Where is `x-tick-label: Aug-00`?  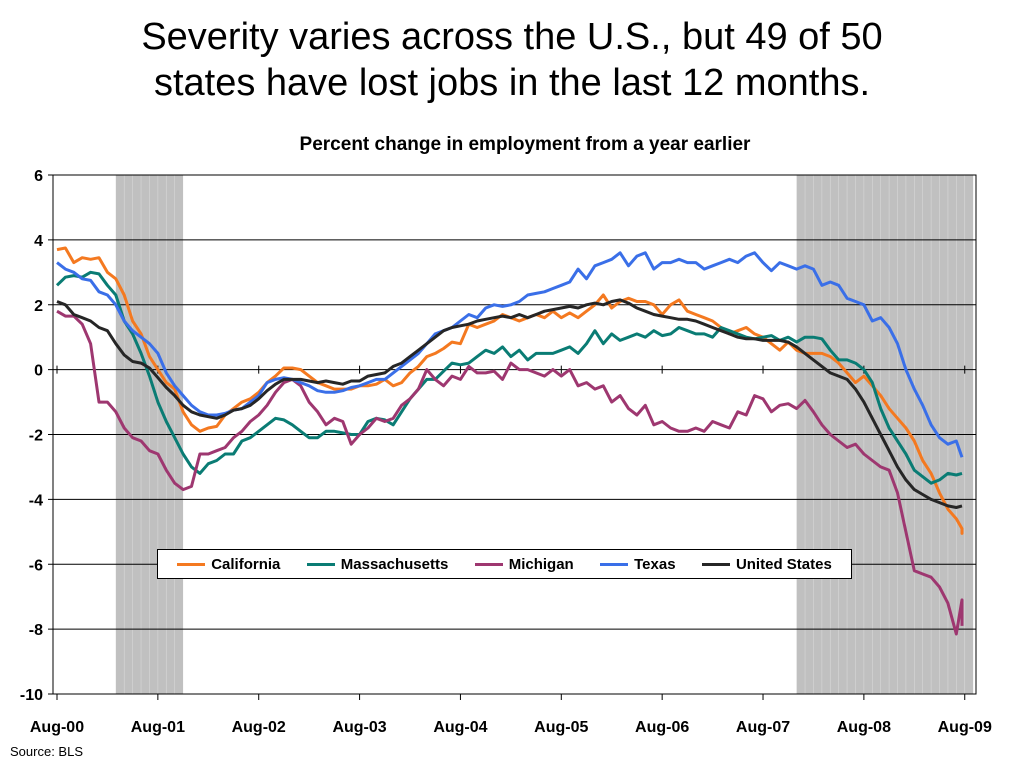 x-tick-label: Aug-00 is located at coordinates (57, 727).